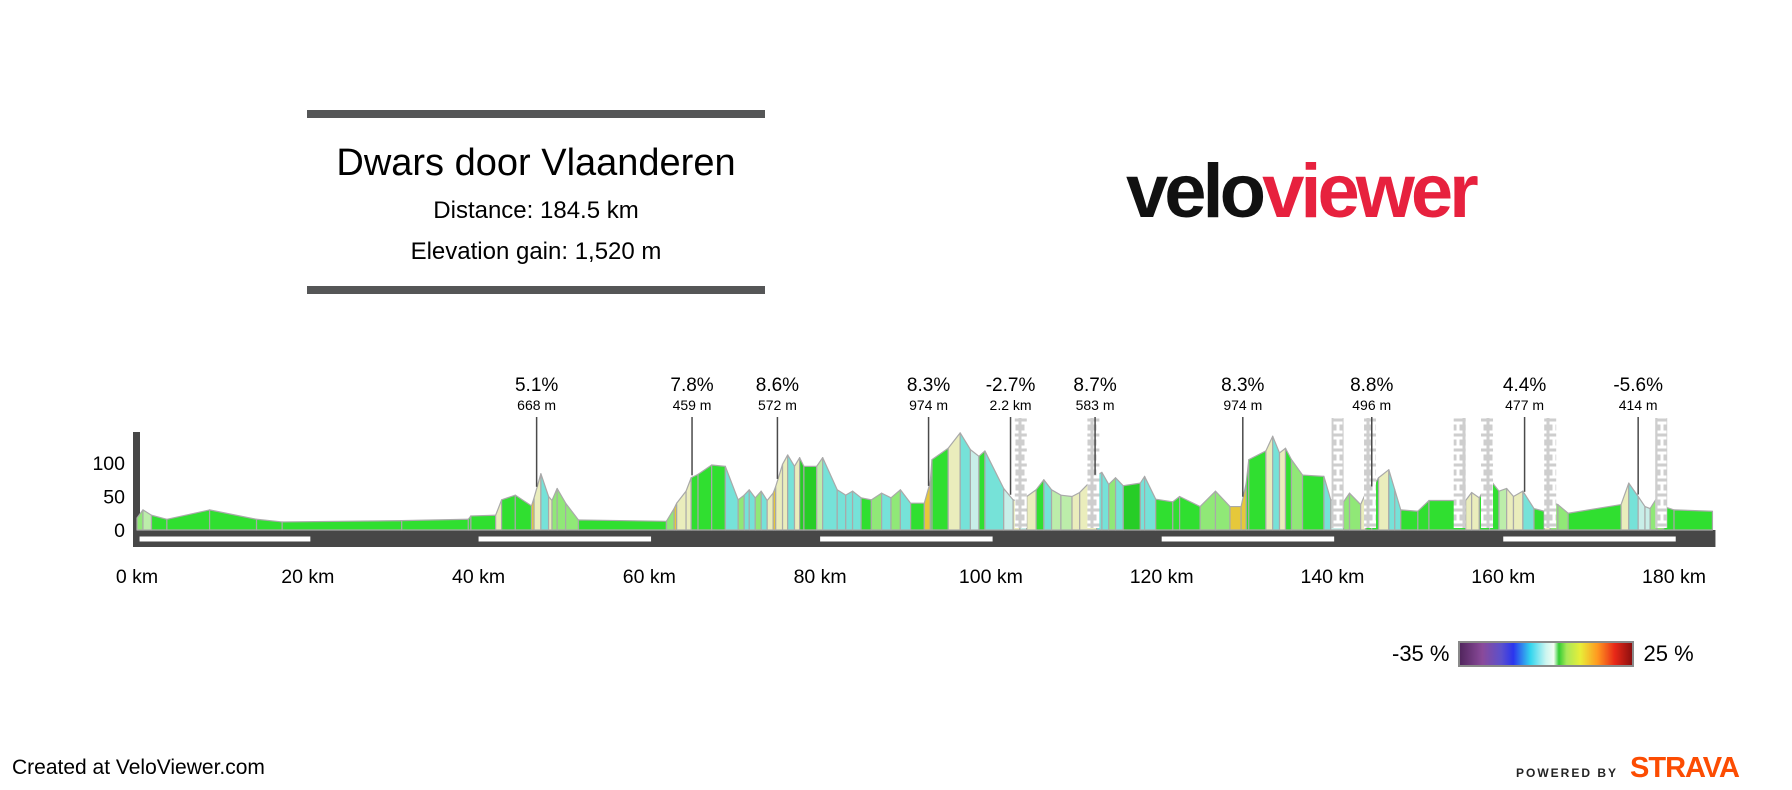 The width and height of the screenshot is (1792, 790). Describe the element at coordinates (119, 531) in the screenshot. I see `y-axis-tick-label: 0` at that location.